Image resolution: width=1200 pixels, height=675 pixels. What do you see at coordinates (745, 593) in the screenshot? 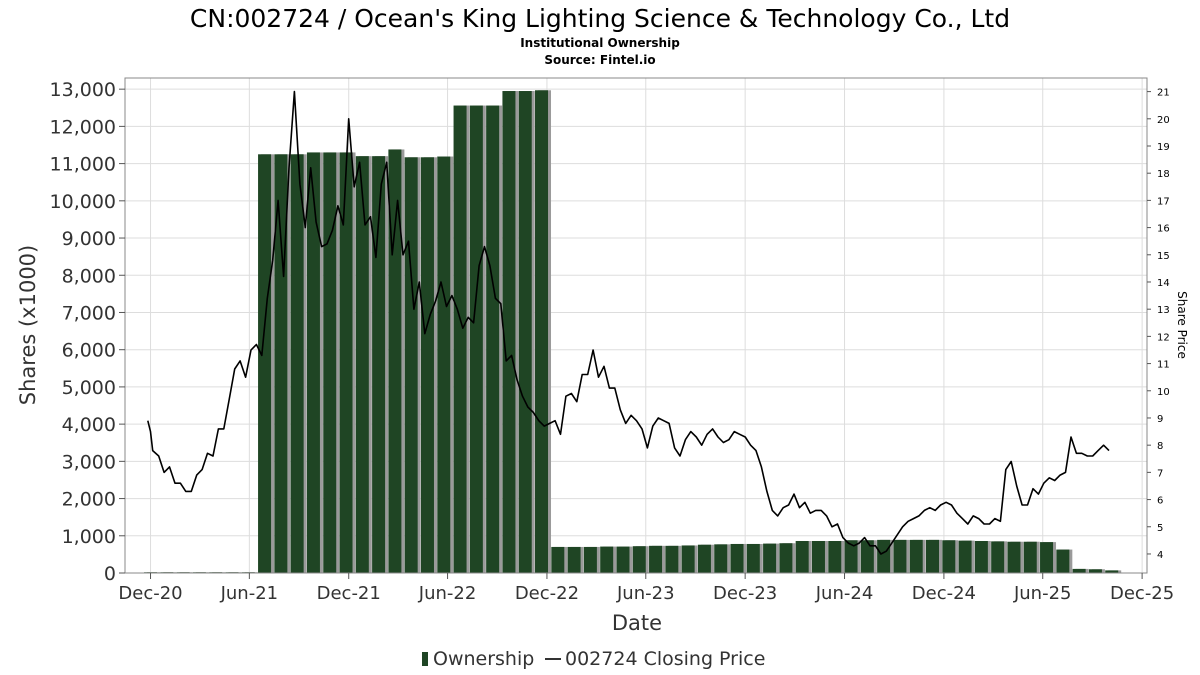
I see `x-tick-label: Dec-23` at bounding box center [745, 593].